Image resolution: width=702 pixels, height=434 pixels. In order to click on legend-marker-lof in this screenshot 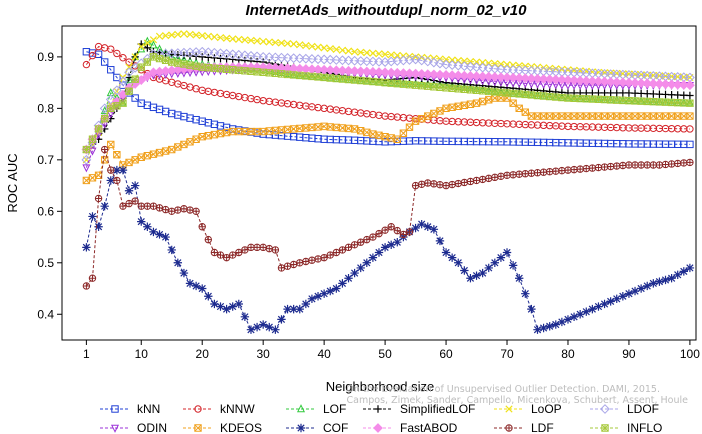, I will do `click(301, 408)`.